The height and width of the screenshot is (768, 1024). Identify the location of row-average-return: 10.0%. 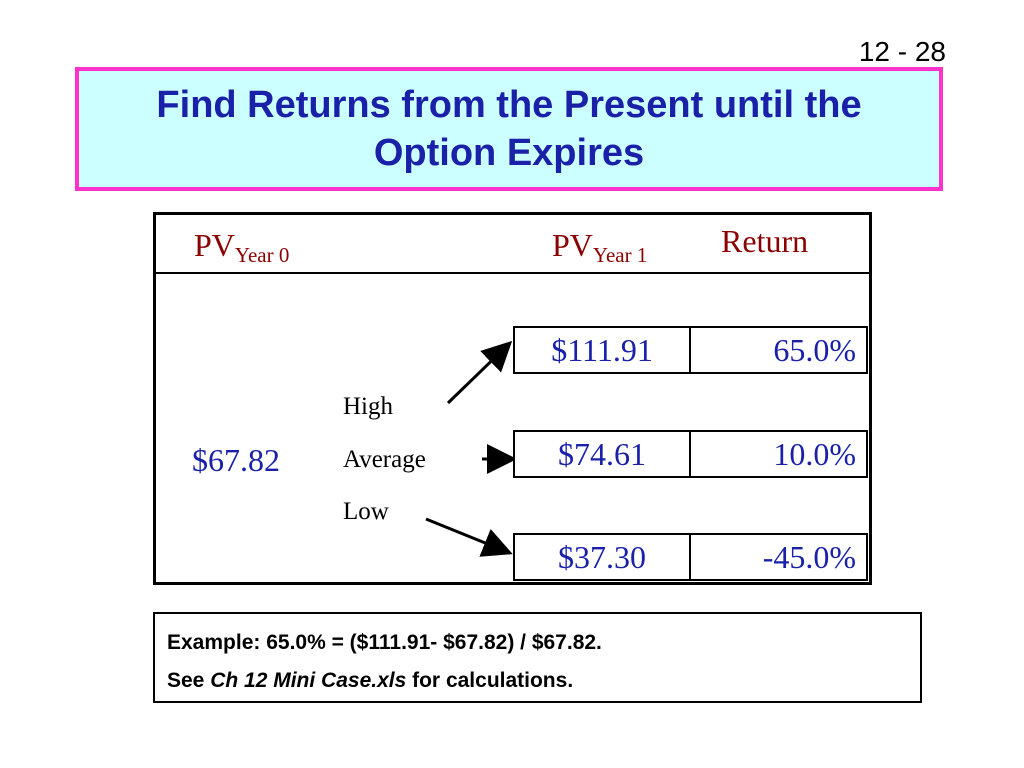
(814, 453).